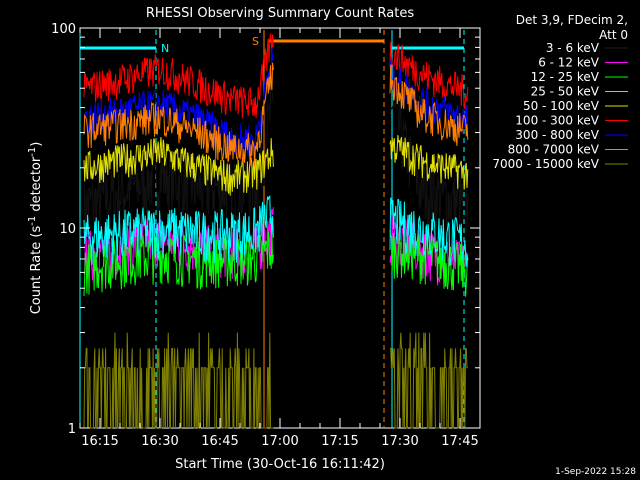 The image size is (640, 480). What do you see at coordinates (565, 92) in the screenshot?
I see `legend-label-3: 25 - 50 keV` at bounding box center [565, 92].